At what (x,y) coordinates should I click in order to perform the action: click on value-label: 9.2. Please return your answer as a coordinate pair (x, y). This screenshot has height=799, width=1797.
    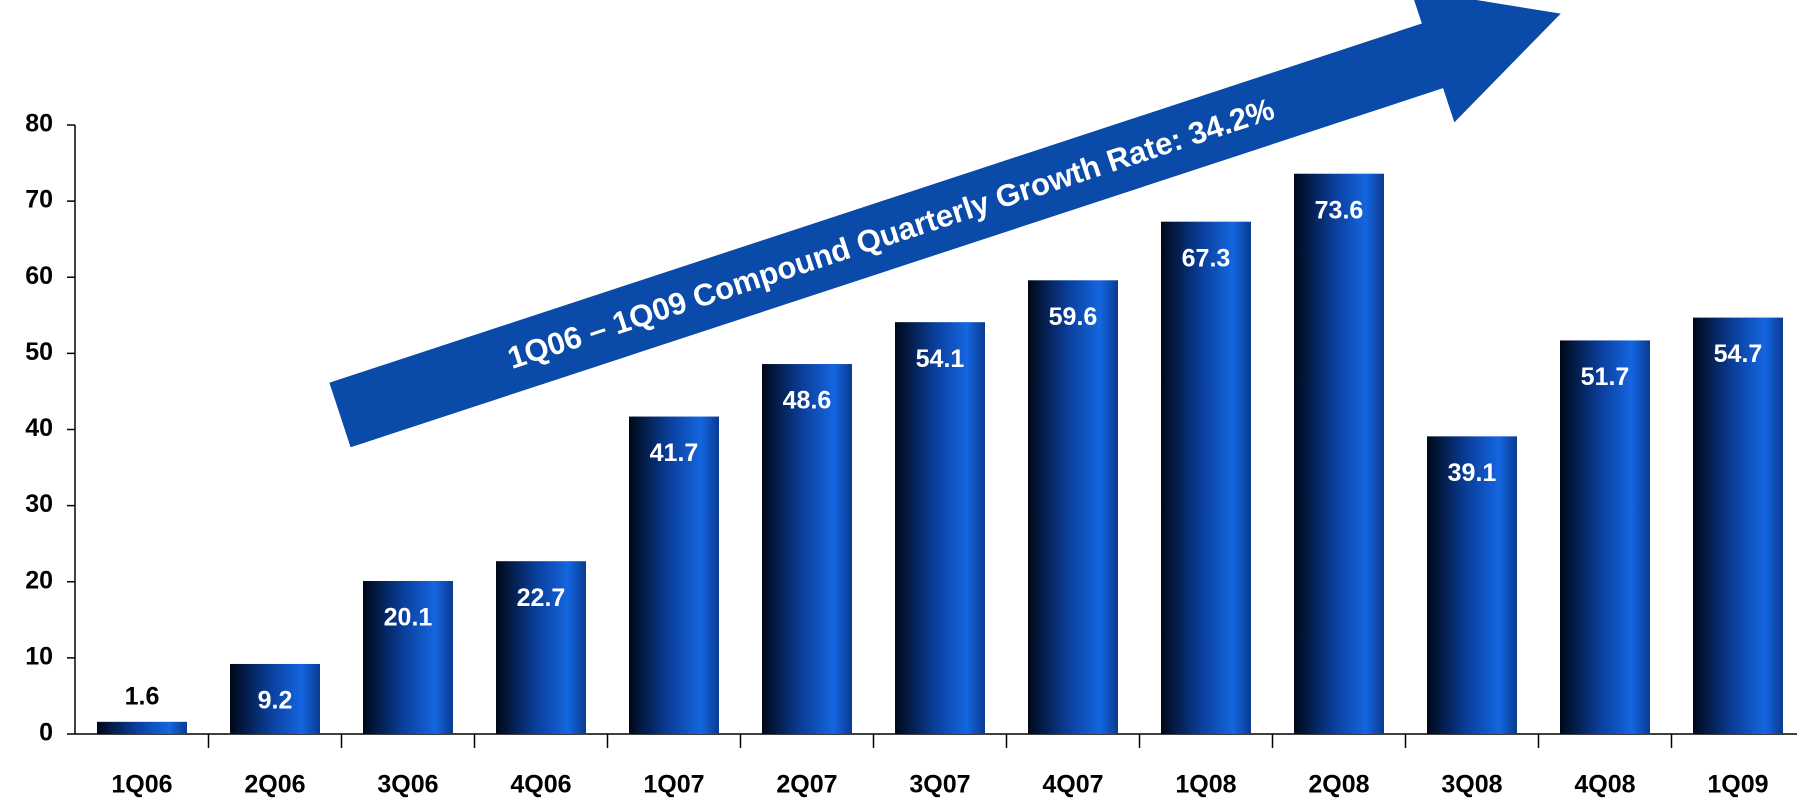
    Looking at the image, I should click on (275, 701).